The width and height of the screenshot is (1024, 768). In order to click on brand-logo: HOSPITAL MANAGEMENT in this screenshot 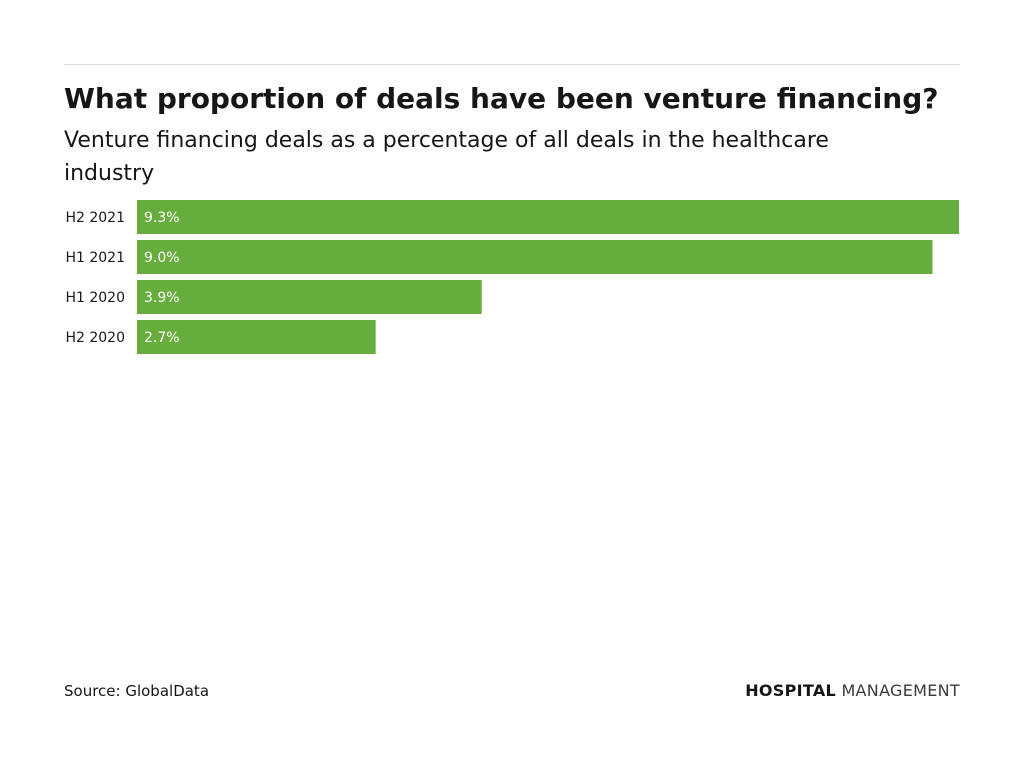, I will do `click(852, 690)`.